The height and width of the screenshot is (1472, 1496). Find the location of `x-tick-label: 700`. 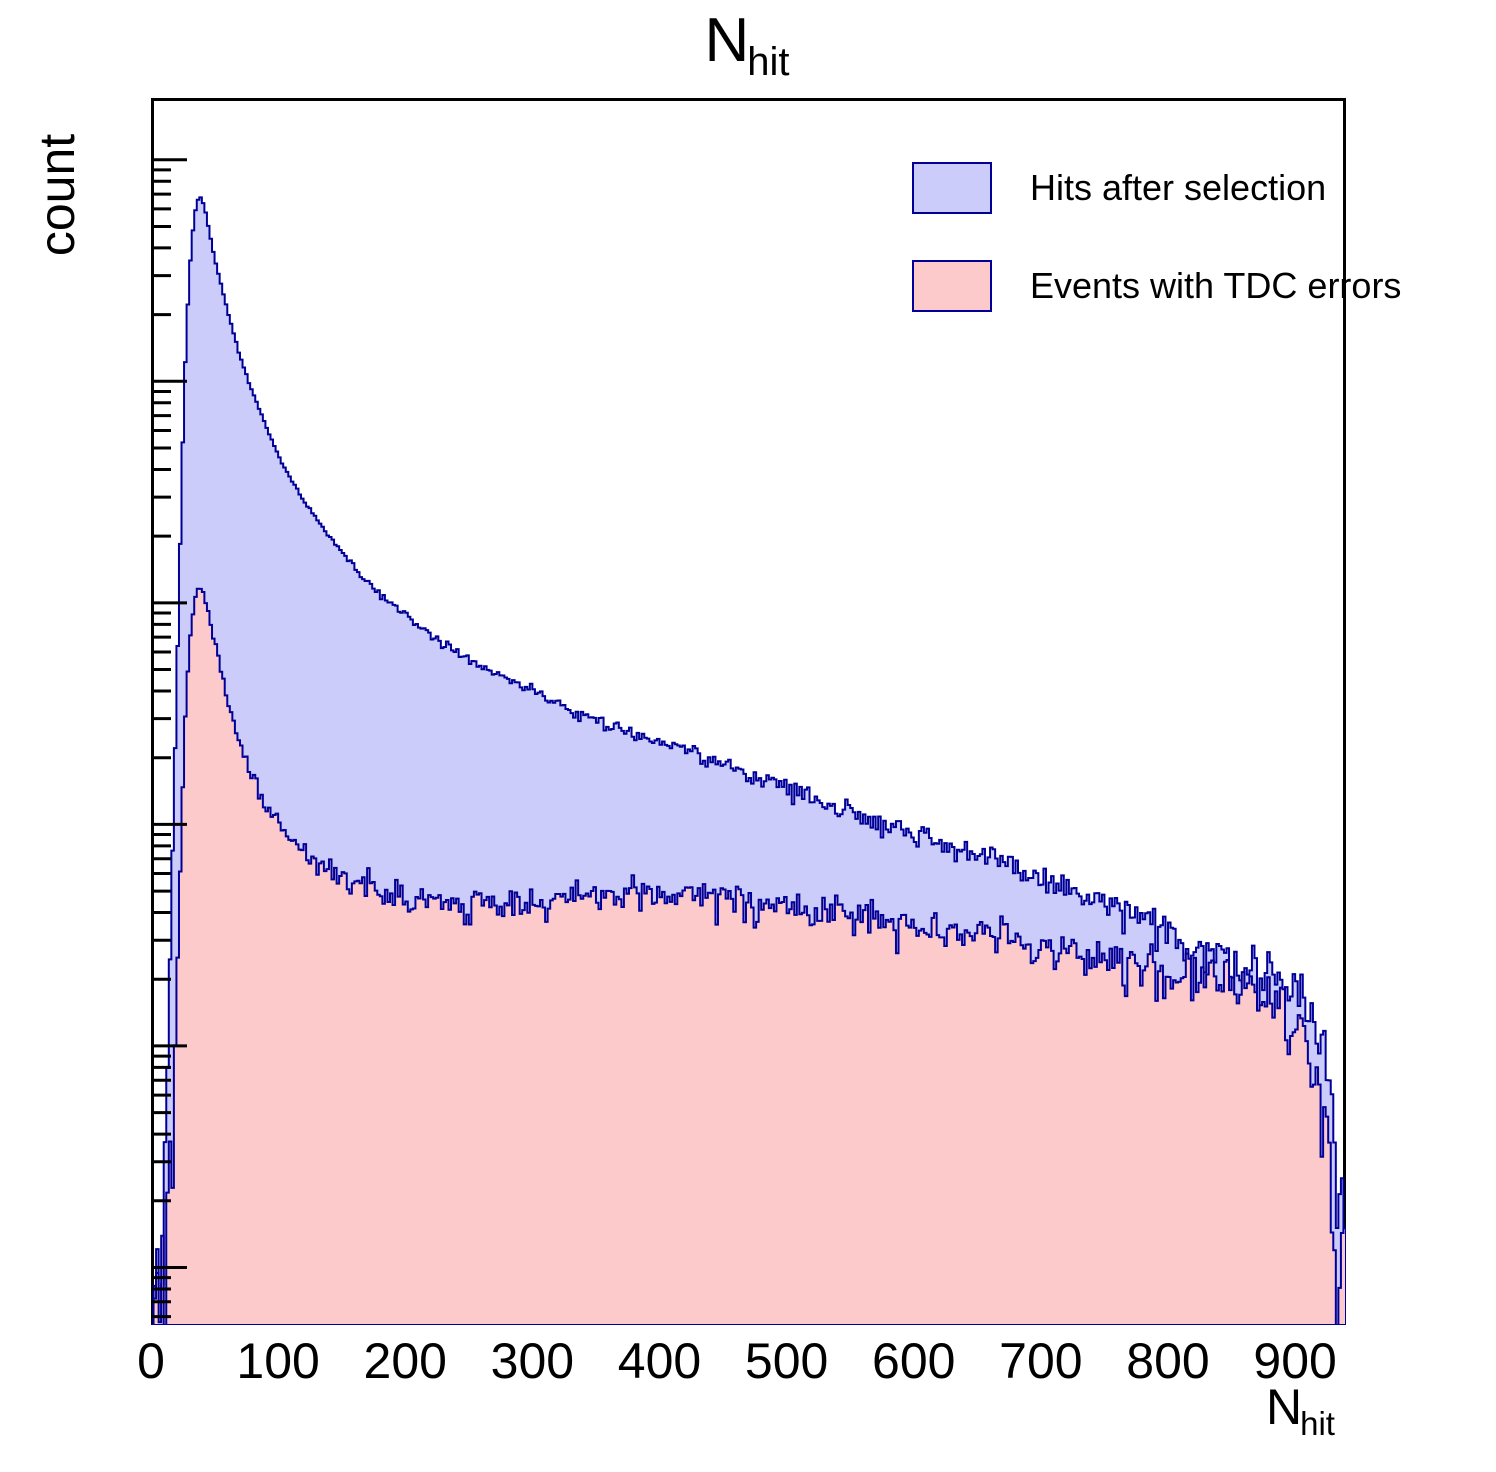

x-tick-label: 700 is located at coordinates (1041, 1361).